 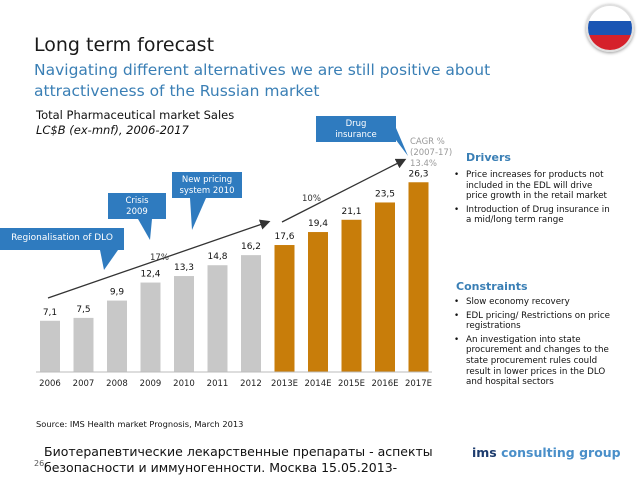 I want to click on callout-pointer-pricing, so click(x=198, y=214).